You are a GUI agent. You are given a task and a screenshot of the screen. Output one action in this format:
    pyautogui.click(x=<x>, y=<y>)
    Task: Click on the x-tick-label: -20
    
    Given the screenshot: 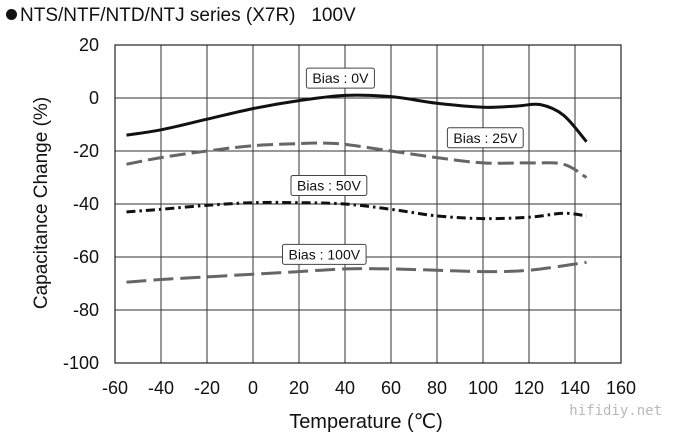 What is the action you would take?
    pyautogui.click(x=207, y=388)
    